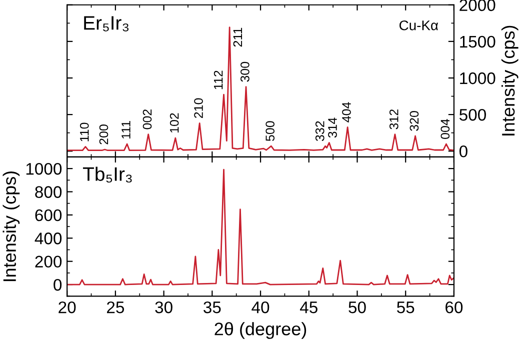  I want to click on annotation: 332, so click(319, 131).